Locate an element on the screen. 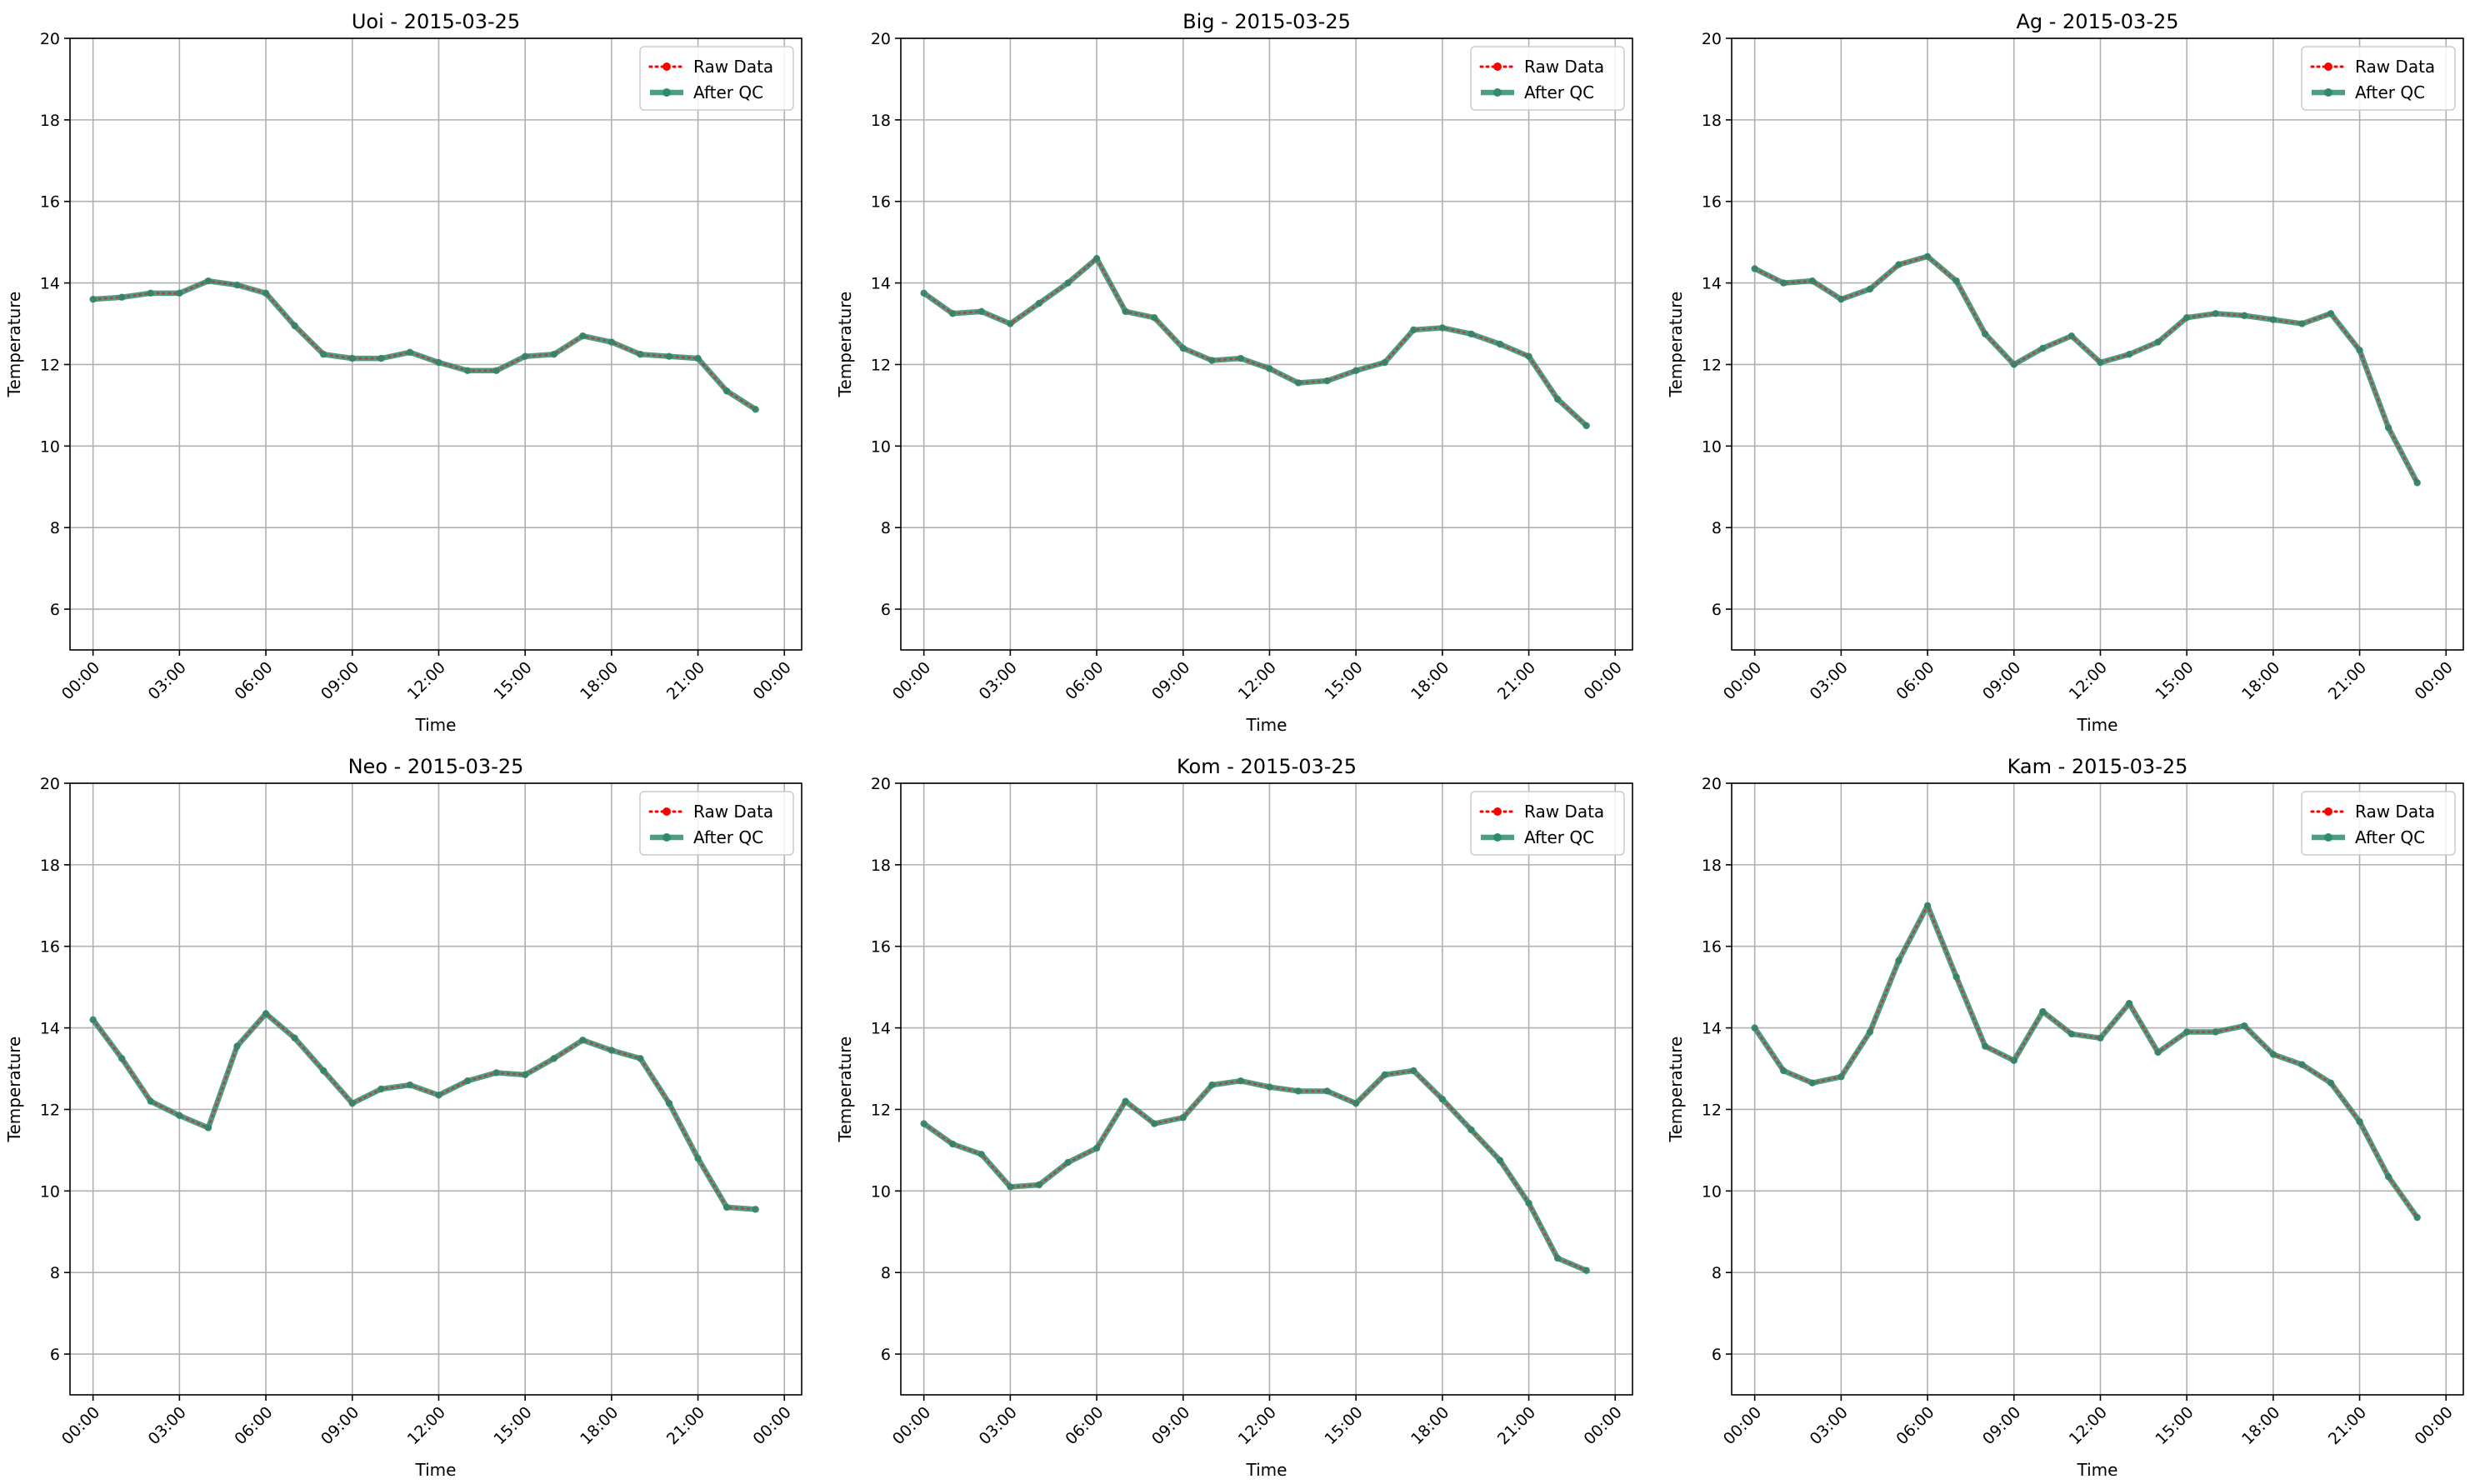 The height and width of the screenshot is (1484, 2485). chart-title: Big - 2015-03-25 is located at coordinates (1266, 21).